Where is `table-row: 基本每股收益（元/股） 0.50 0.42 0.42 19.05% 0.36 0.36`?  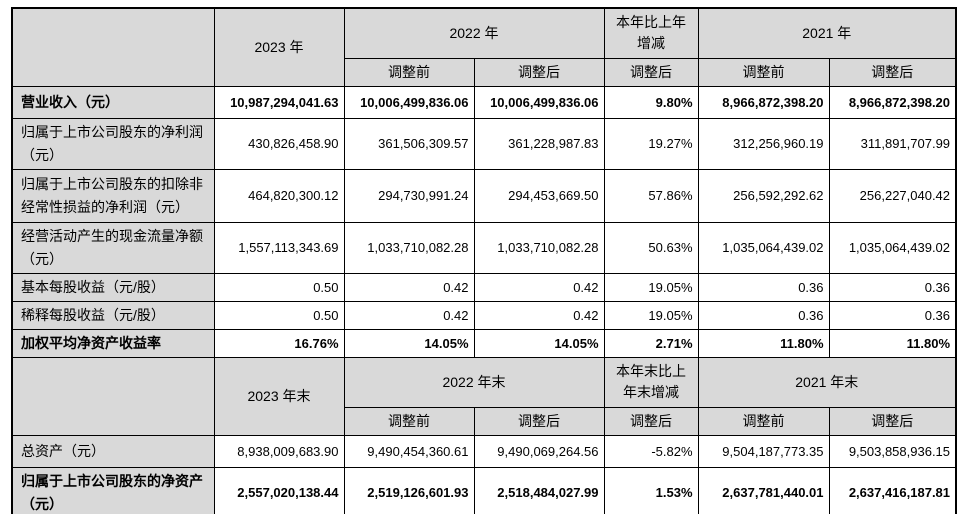 table-row: 基本每股收益（元/股） 0.50 0.42 0.42 19.05% 0.36 0.36 is located at coordinates (484, 287).